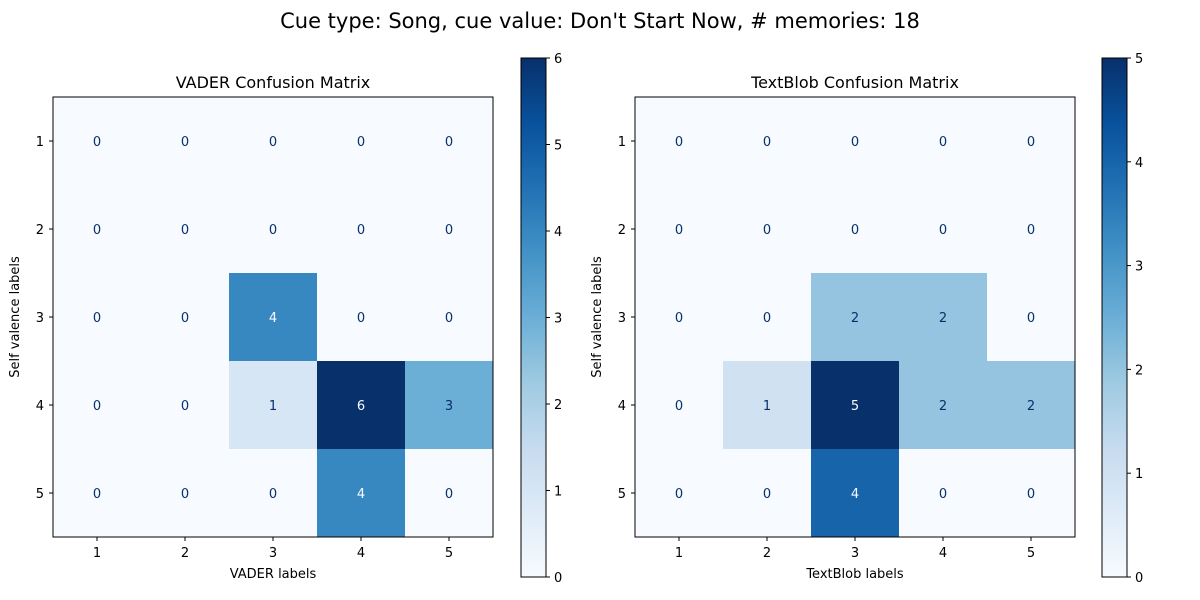  What do you see at coordinates (40, 494) in the screenshot?
I see `y-tick-label: 5` at bounding box center [40, 494].